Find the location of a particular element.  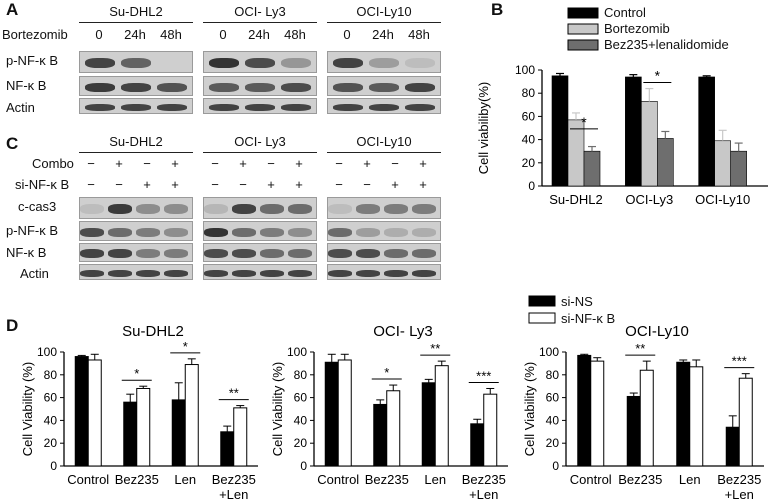

y-tick-label: 40 is located at coordinates (301, 420).